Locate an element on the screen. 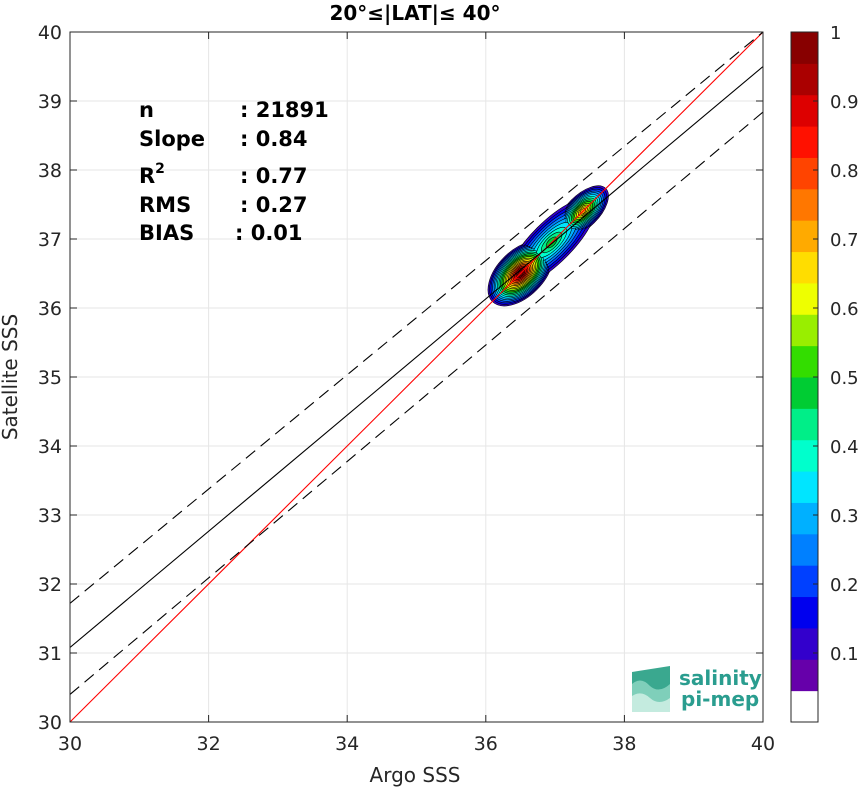 Image resolution: width=858 pixels, height=790 pixels. y-tick-label: 30 is located at coordinates (50, 723).